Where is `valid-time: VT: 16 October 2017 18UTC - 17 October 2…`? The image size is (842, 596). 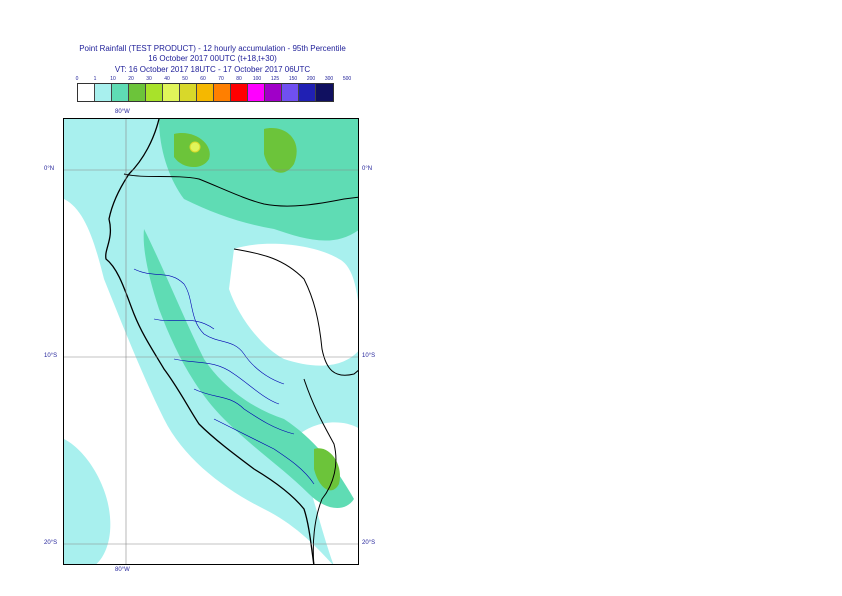
valid-time: VT: 16 October 2017 18UTC - 17 October 2… is located at coordinates (212, 69).